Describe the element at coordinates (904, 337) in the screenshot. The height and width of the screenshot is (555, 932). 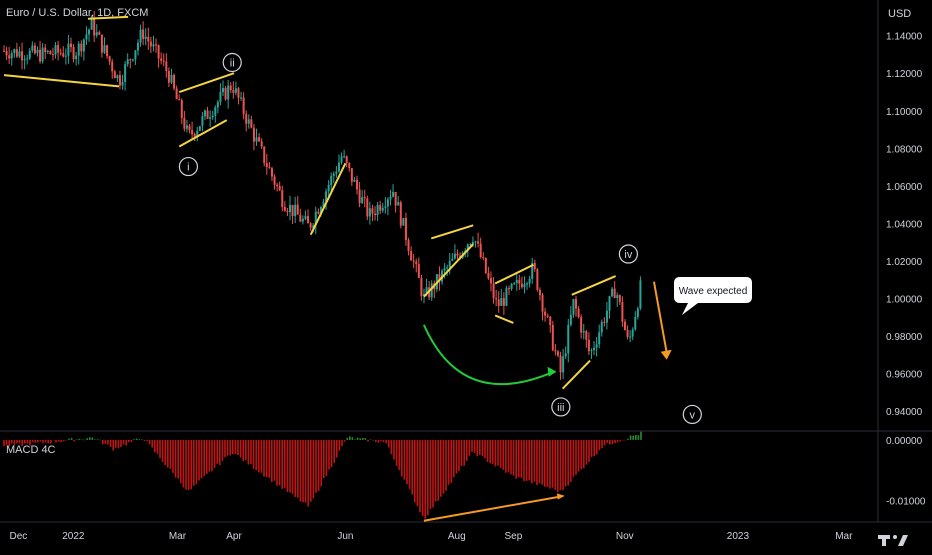
I see `y-tick-label: 0.98000` at that location.